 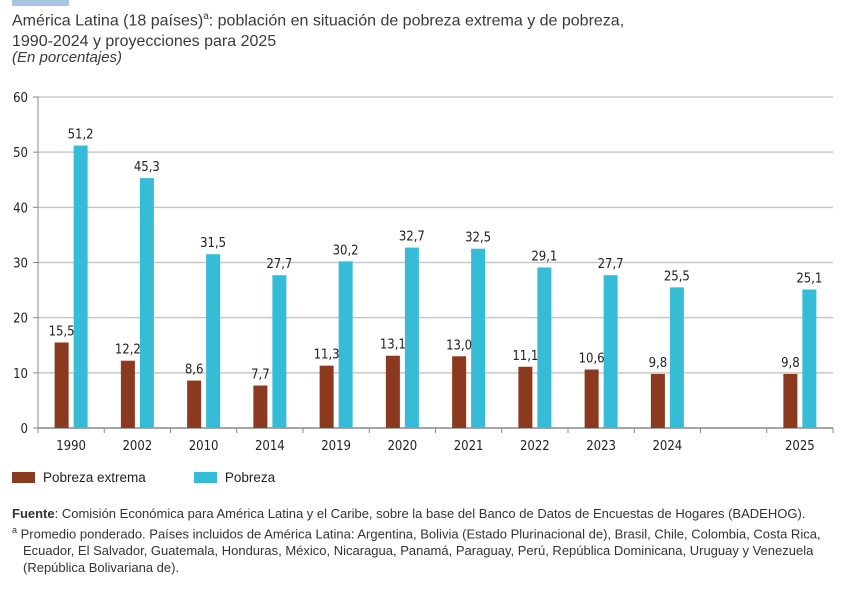 What do you see at coordinates (250, 477) in the screenshot?
I see `legend-label: Pobreza` at bounding box center [250, 477].